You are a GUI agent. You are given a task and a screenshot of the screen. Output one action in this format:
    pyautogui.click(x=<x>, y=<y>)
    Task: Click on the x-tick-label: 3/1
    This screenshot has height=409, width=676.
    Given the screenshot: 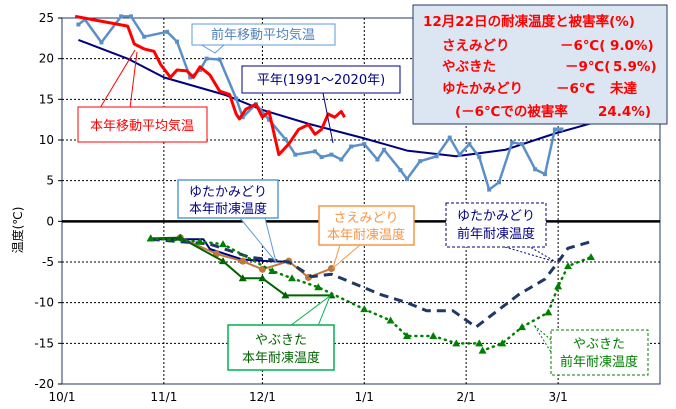 What is the action you would take?
    pyautogui.click(x=557, y=397)
    